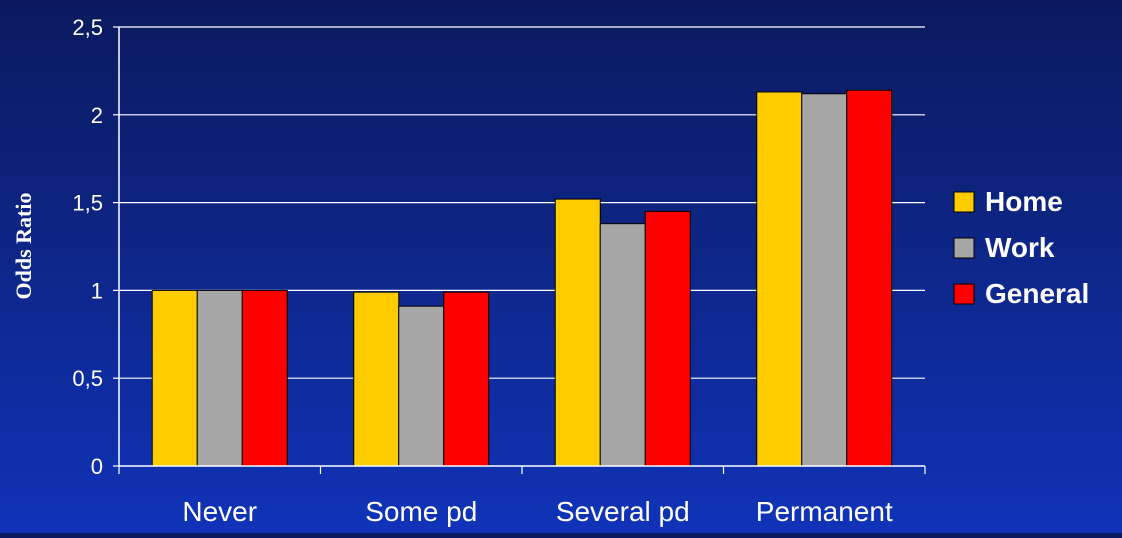 The image size is (1122, 538). What do you see at coordinates (421, 511) in the screenshot?
I see `x-tick-label: Some pd` at bounding box center [421, 511].